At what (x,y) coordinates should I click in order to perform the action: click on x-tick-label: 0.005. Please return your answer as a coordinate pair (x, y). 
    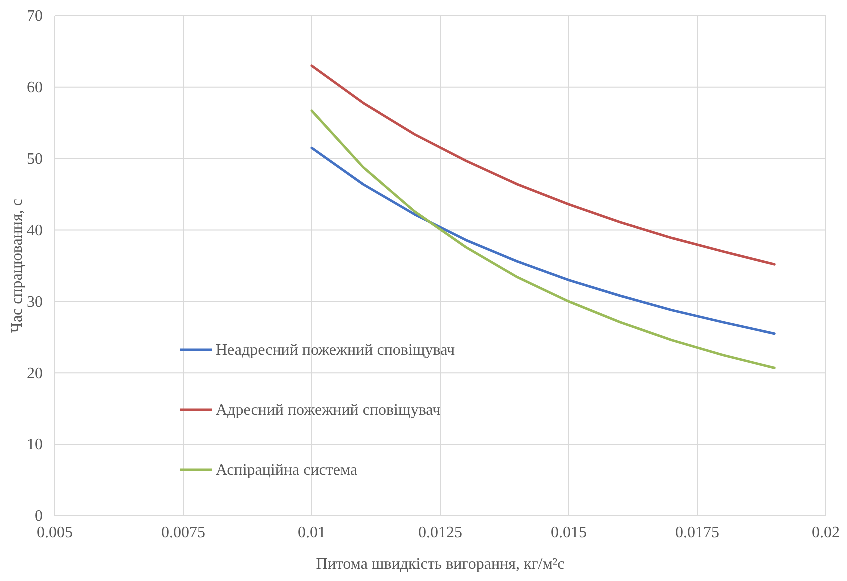
    Looking at the image, I should click on (55, 533).